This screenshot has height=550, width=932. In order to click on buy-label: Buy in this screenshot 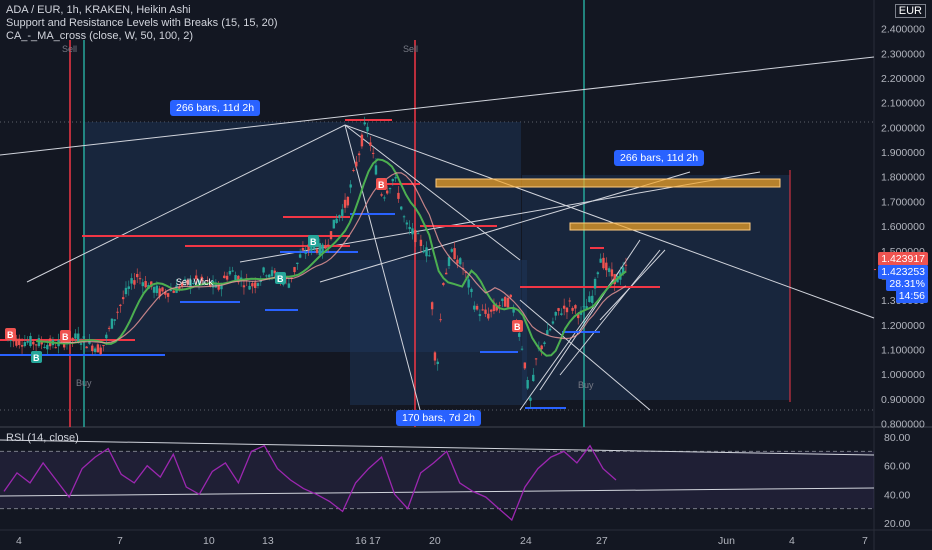, I will do `click(84, 383)`.